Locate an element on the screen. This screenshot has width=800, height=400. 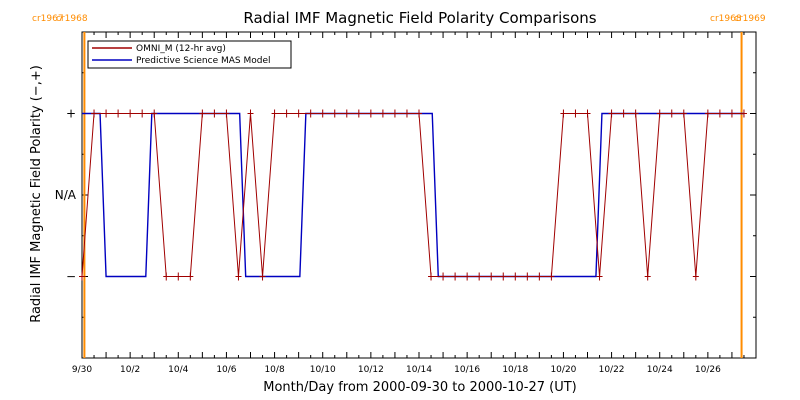
x-tick-label: 9/30 is located at coordinates (82, 370).